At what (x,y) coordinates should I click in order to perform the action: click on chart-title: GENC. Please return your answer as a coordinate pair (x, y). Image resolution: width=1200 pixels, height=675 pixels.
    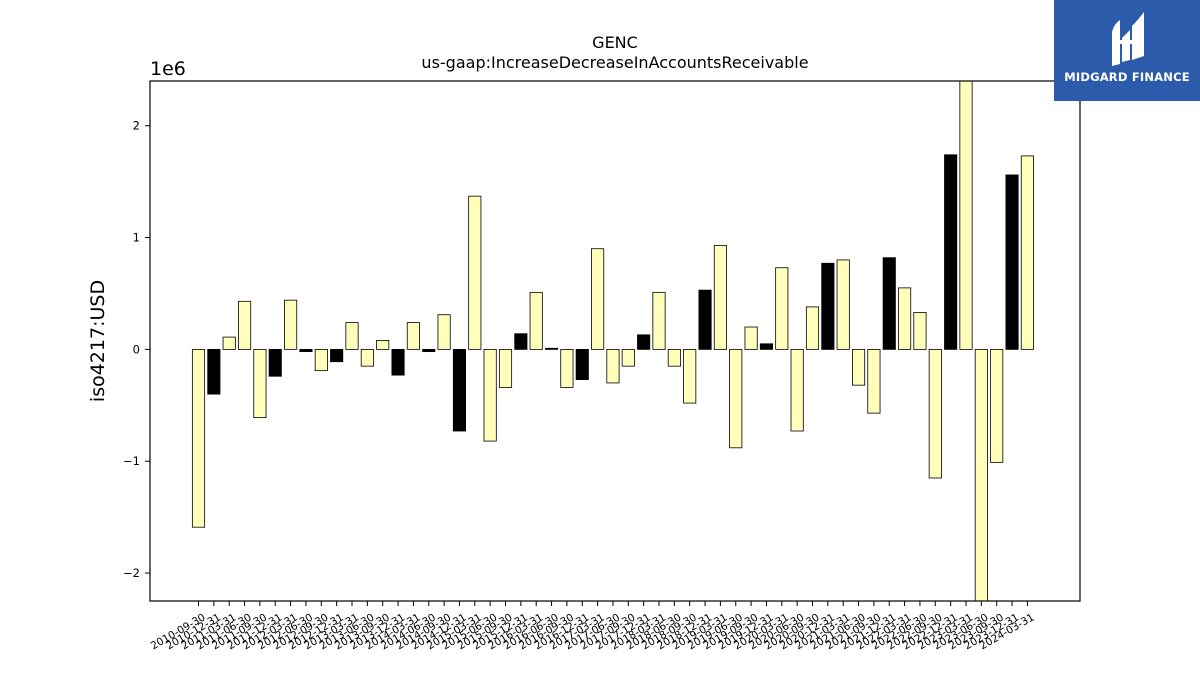
    Looking at the image, I should click on (615, 42).